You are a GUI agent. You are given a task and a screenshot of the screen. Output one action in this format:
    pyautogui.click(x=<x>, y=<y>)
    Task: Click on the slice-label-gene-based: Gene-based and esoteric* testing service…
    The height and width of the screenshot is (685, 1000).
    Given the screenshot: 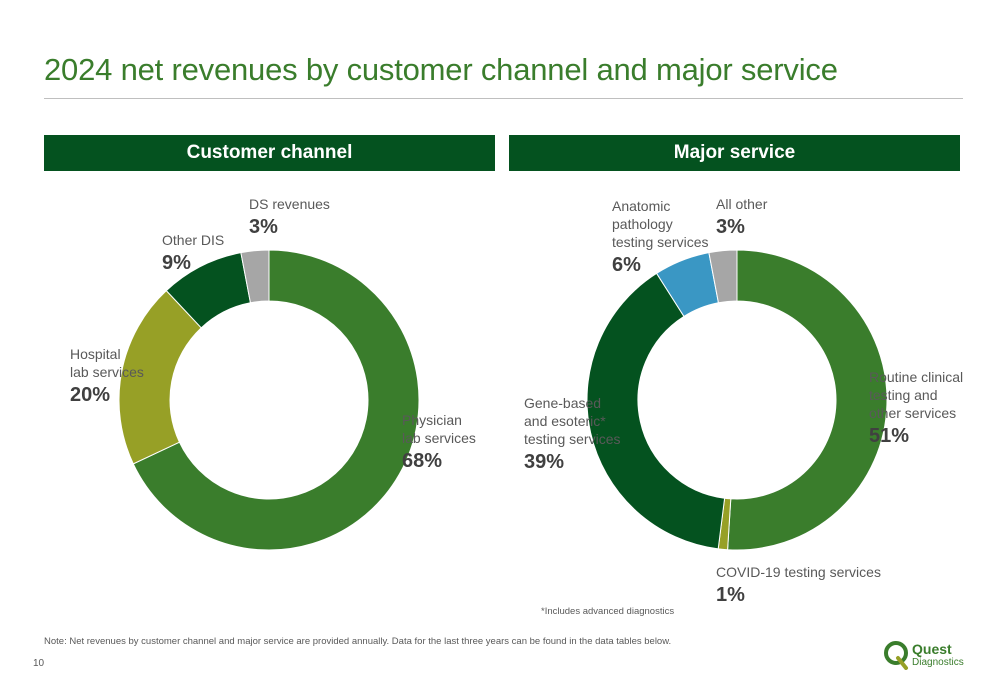 What is the action you would take?
    pyautogui.click(x=572, y=434)
    